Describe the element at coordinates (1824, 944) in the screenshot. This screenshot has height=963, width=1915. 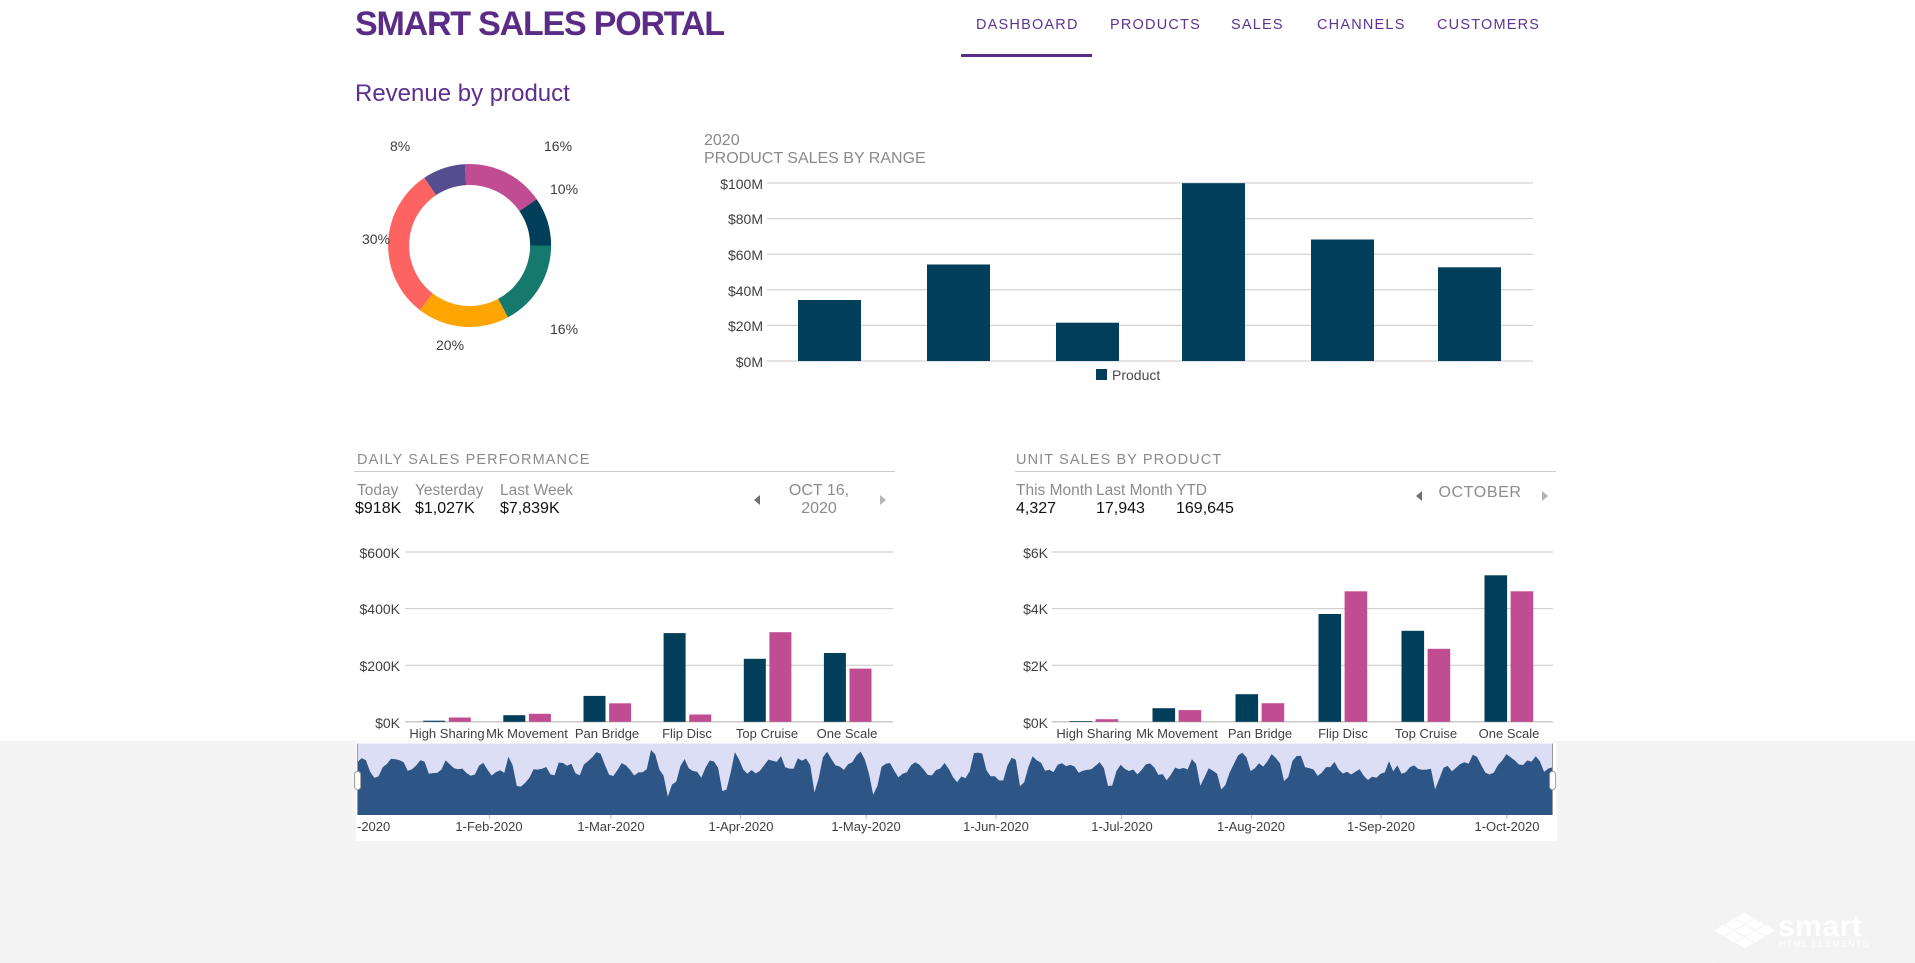
I see `svg-text: HTML ELEMENTS` at that location.